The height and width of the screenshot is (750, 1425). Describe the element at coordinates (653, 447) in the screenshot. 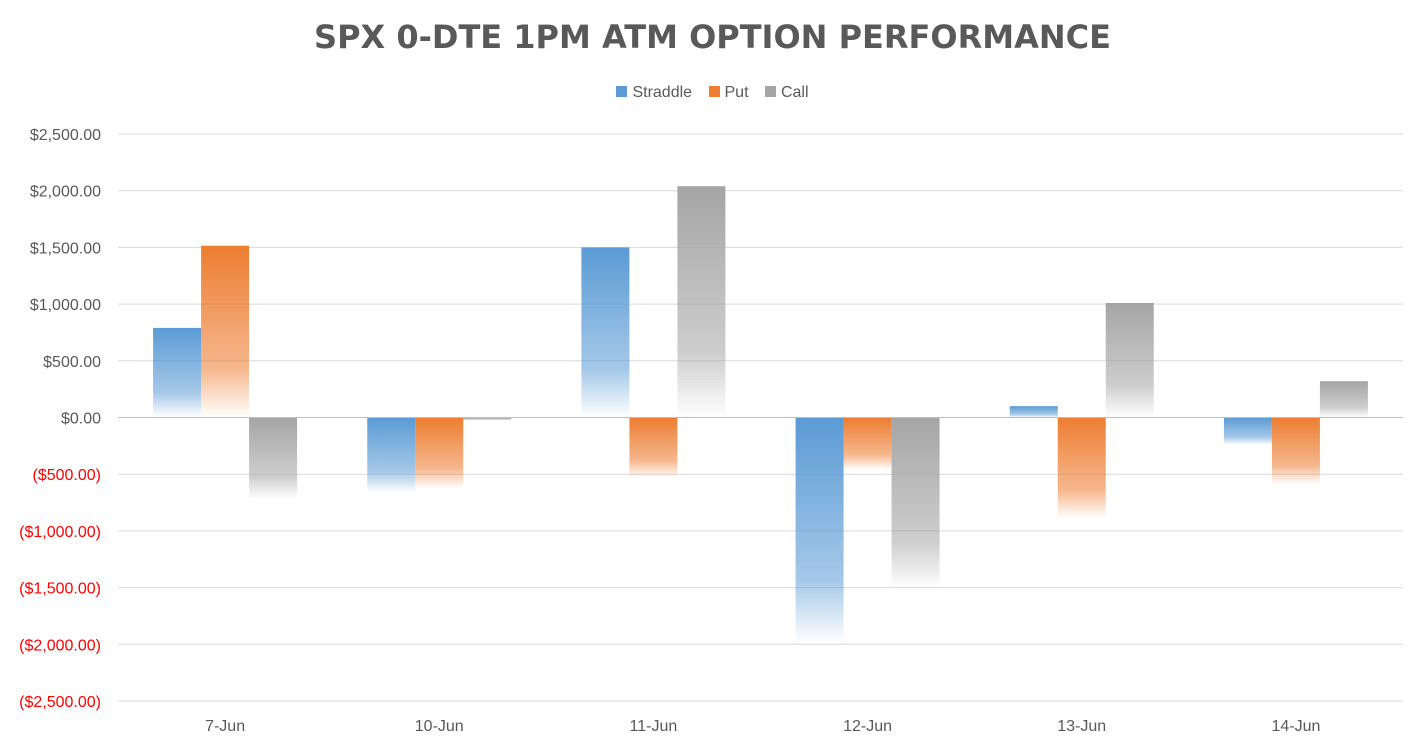

I see `bar-put-11-jun` at that location.